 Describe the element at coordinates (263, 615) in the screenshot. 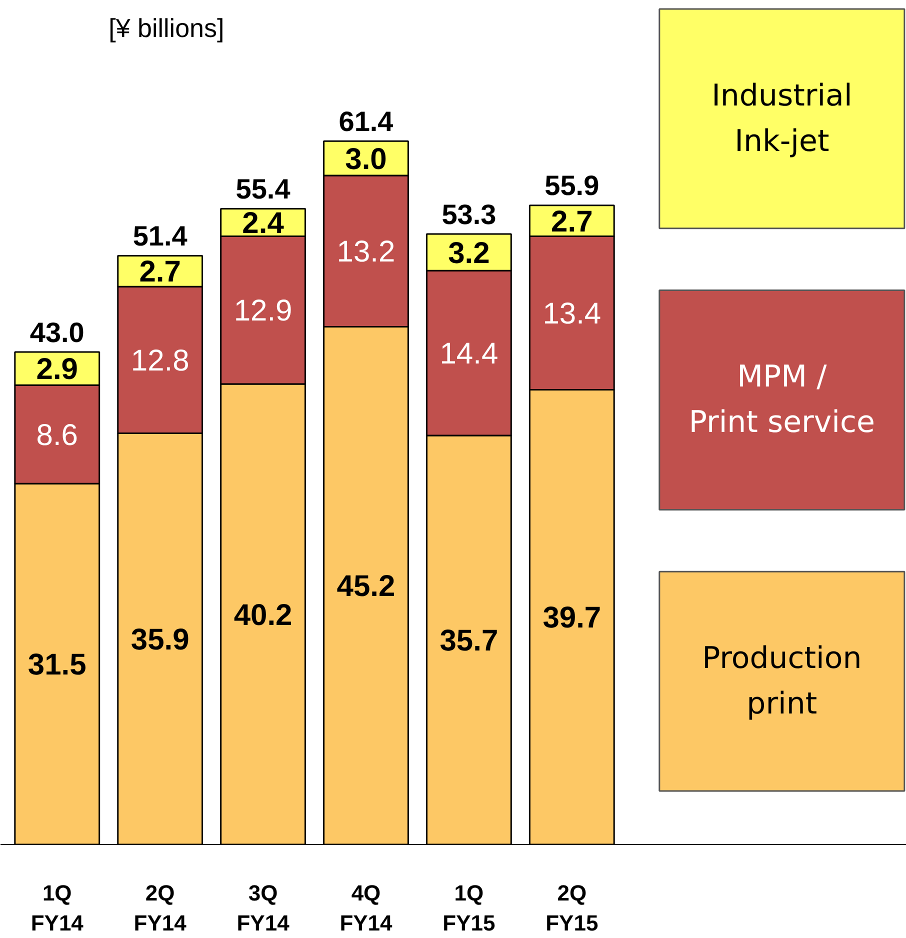

I see `data-label: 40.2` at that location.